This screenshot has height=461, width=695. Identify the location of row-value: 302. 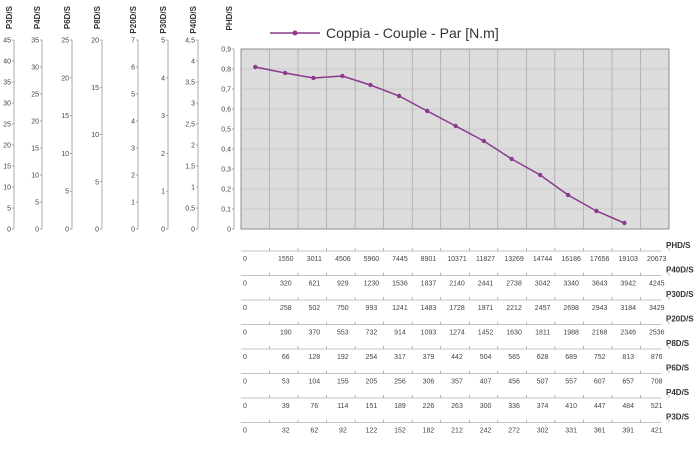
(543, 431).